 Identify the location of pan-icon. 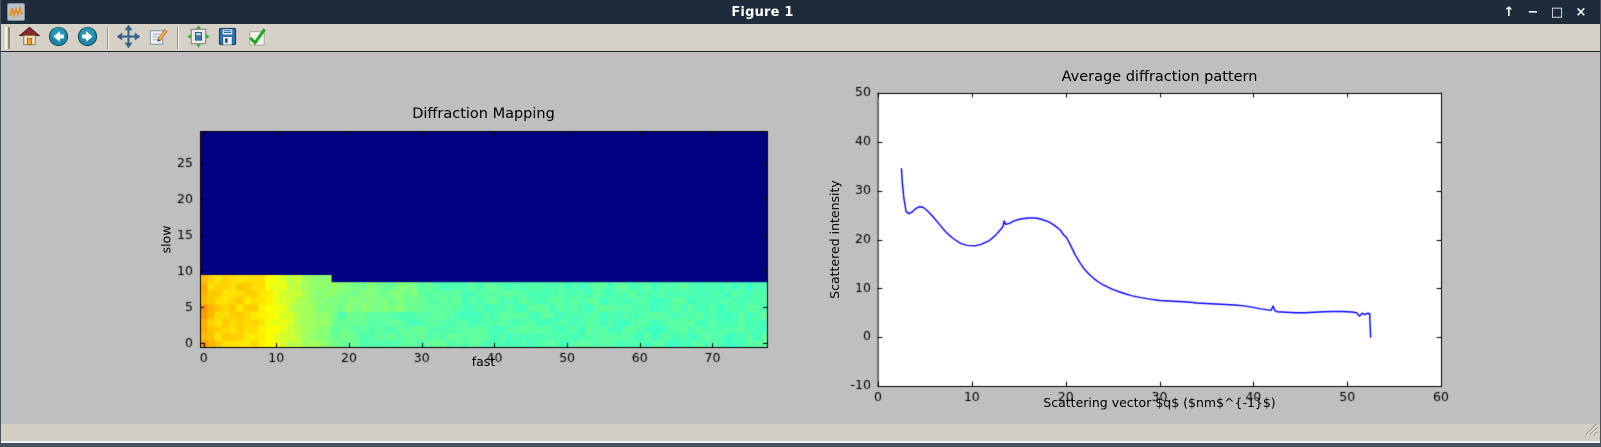
(128, 37).